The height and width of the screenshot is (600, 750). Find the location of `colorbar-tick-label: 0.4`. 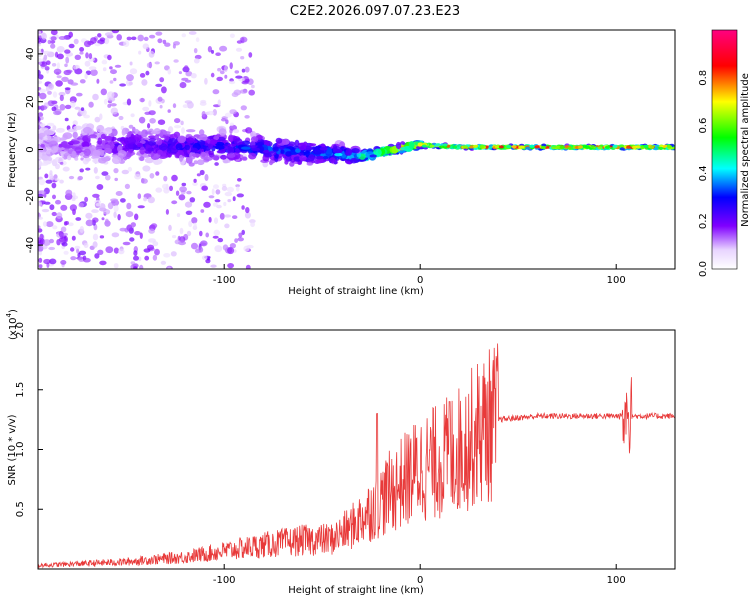

colorbar-tick-label: 0.4 is located at coordinates (703, 173).